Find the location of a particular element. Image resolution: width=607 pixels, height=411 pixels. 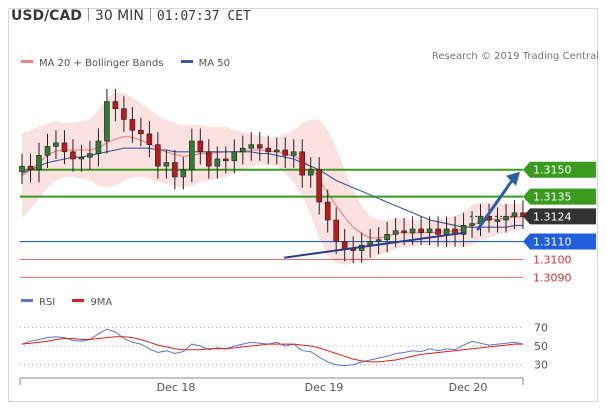

price-label-1-3110: 1.3110 is located at coordinates (559, 241).